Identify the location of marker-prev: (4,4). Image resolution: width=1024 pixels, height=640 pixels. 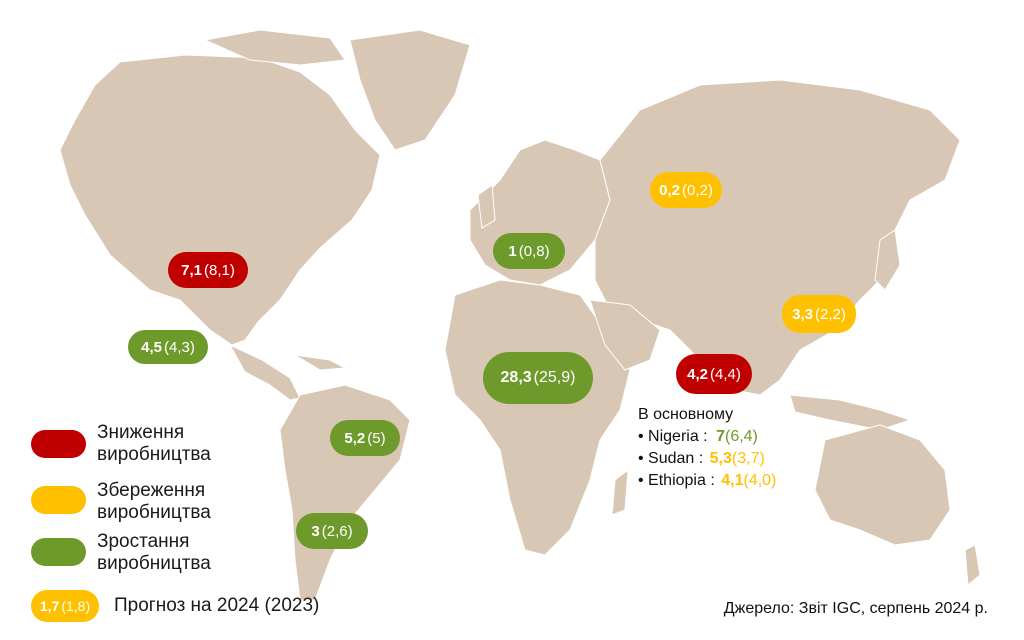
(725, 374).